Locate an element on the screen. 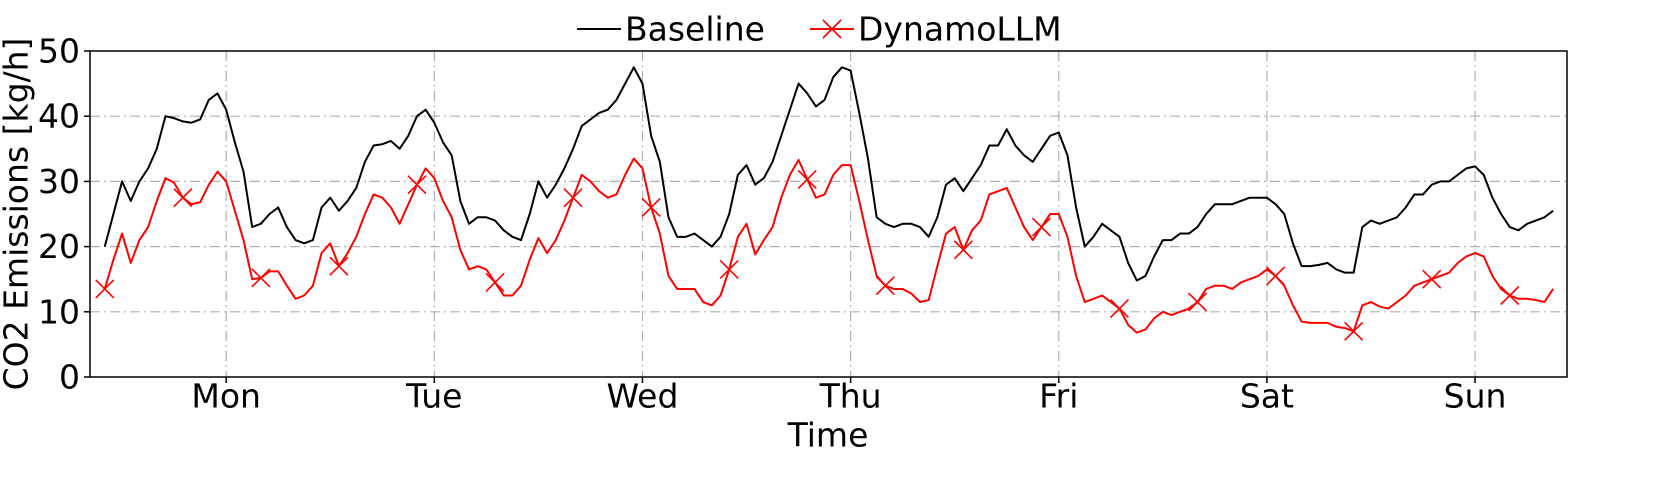  legend-label: Baseline is located at coordinates (695, 29).